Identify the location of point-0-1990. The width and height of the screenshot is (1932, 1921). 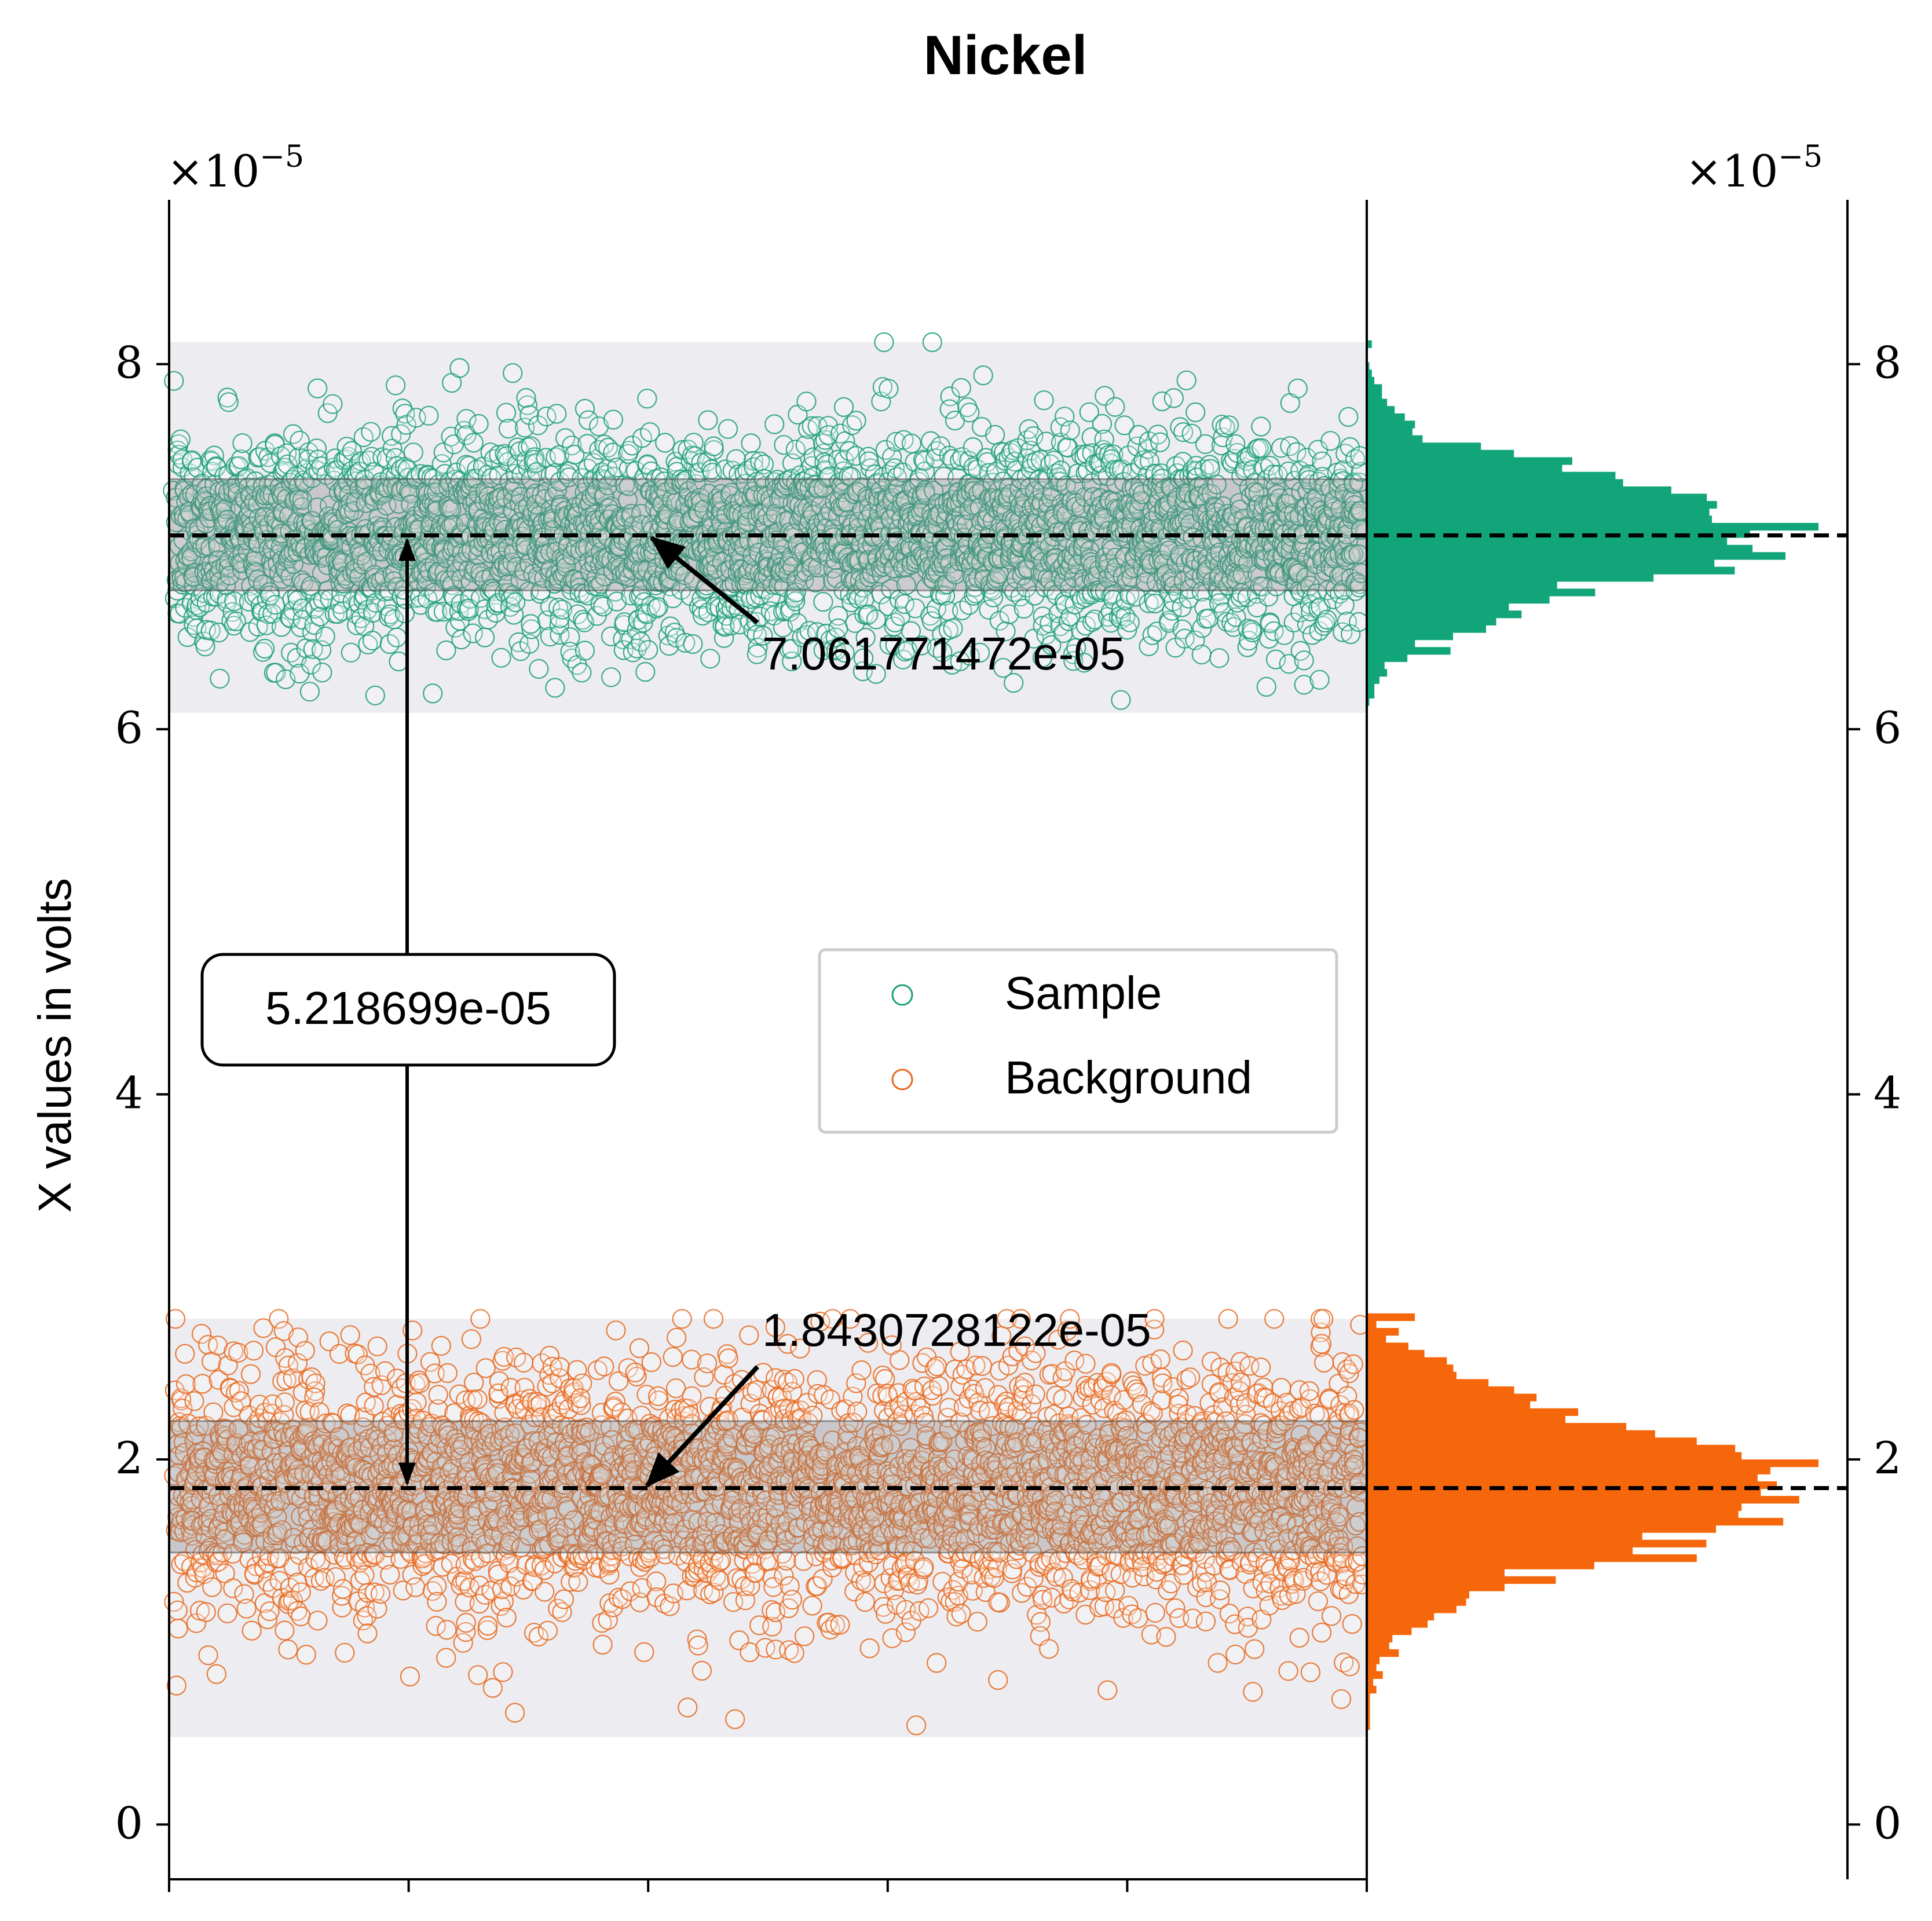
(961, 388).